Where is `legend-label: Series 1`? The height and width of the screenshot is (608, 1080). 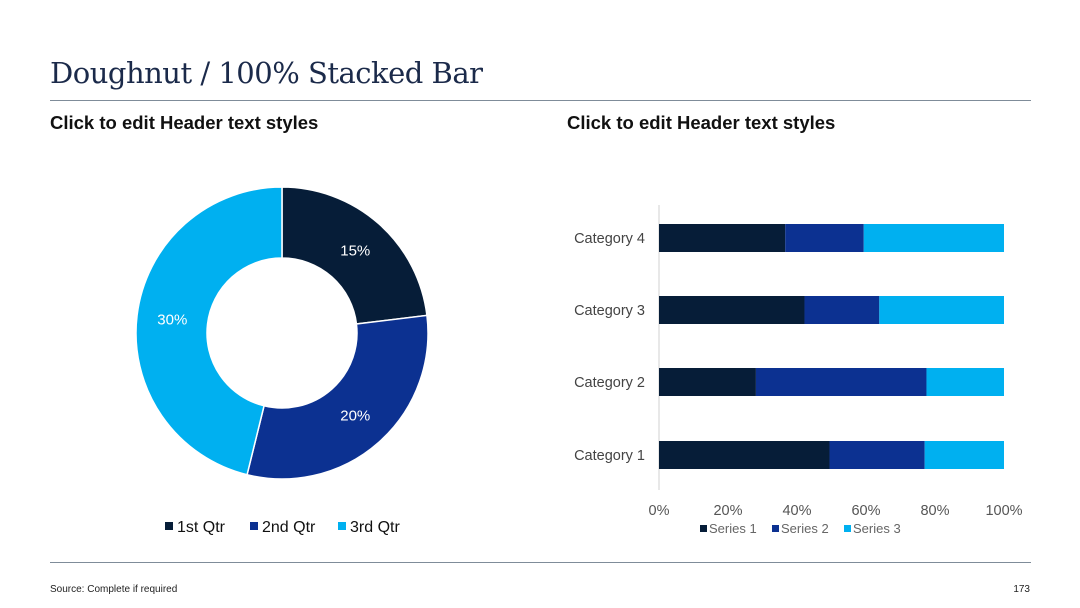
legend-label: Series 1 is located at coordinates (733, 528).